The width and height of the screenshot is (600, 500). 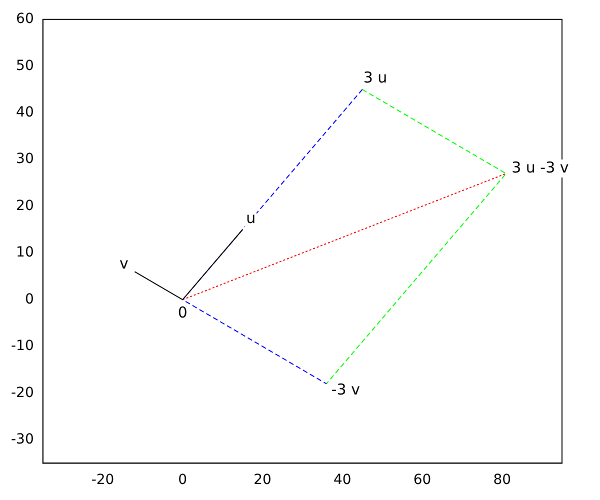 What do you see at coordinates (422, 480) in the screenshot?
I see `x-tick-label: 60` at bounding box center [422, 480].